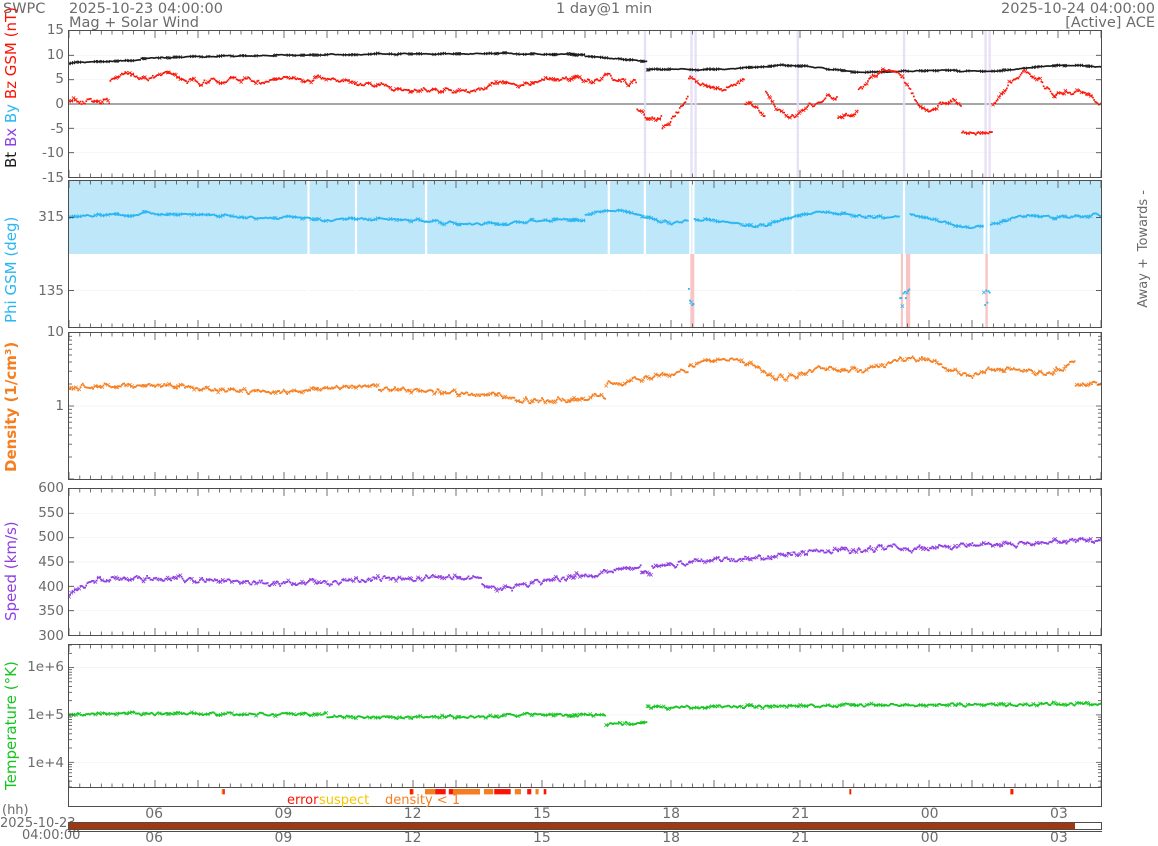 The image size is (1158, 846). I want to click on y-tick-label: 315, so click(51, 217).